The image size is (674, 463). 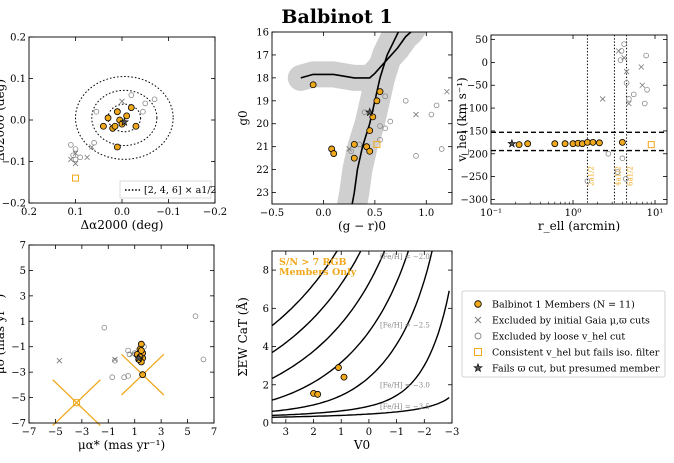 What do you see at coordinates (478, 304) in the screenshot?
I see `legend-symbol-member` at bounding box center [478, 304].